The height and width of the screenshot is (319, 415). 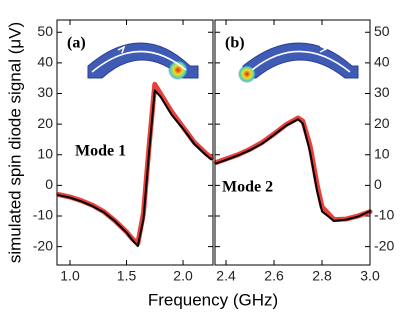 What do you see at coordinates (235, 43) in the screenshot?
I see `panel-label: (b)` at bounding box center [235, 43].